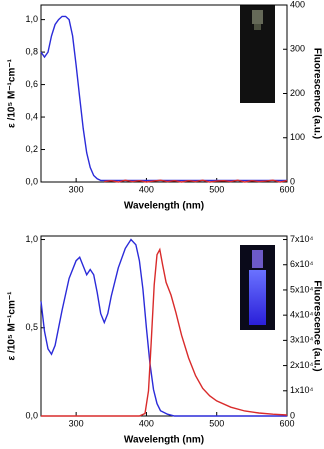 The height and width of the screenshot is (449, 324). What do you see at coordinates (297, 137) in the screenshot?
I see `y2-tick-label: 100` at bounding box center [297, 137].